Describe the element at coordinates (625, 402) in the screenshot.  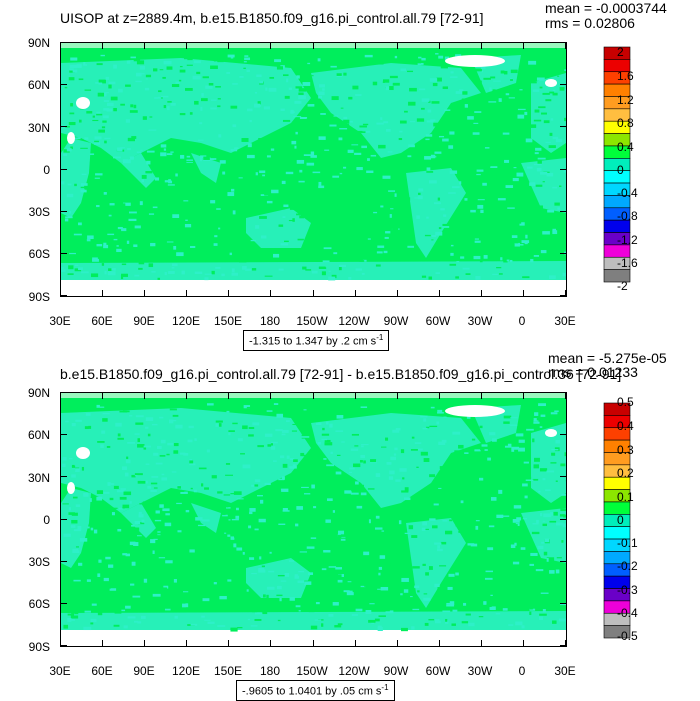
I see `colorbar-label: 0.5` at that location.